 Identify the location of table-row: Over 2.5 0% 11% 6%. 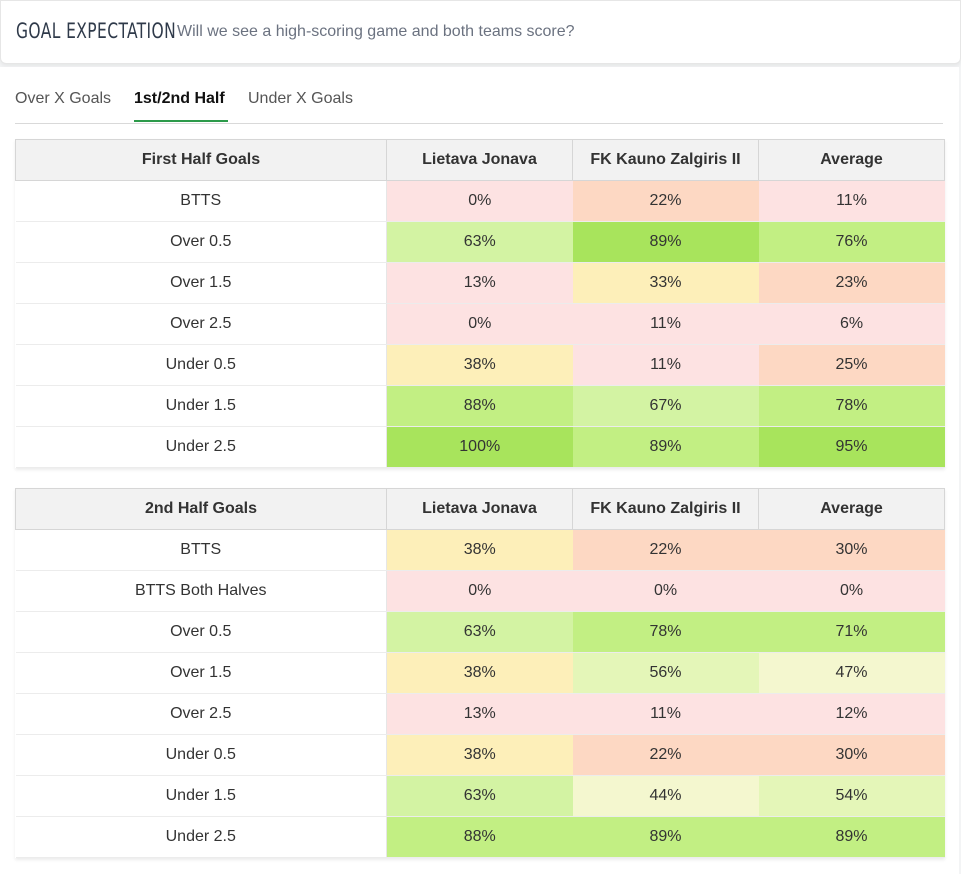
(480, 324).